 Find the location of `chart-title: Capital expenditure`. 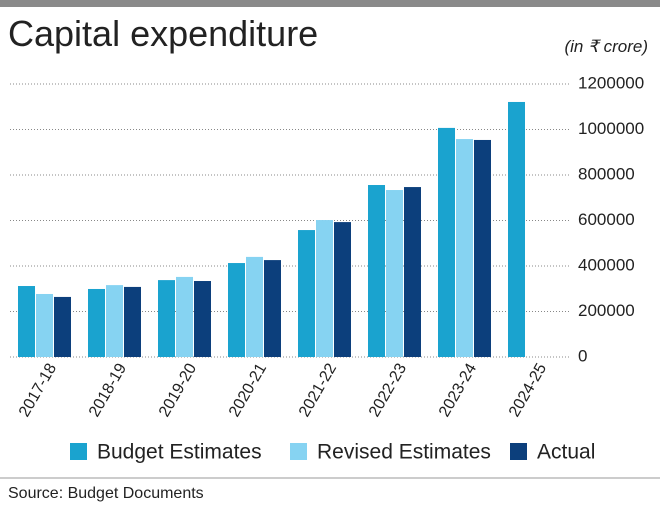

chart-title: Capital expenditure is located at coordinates (163, 33).